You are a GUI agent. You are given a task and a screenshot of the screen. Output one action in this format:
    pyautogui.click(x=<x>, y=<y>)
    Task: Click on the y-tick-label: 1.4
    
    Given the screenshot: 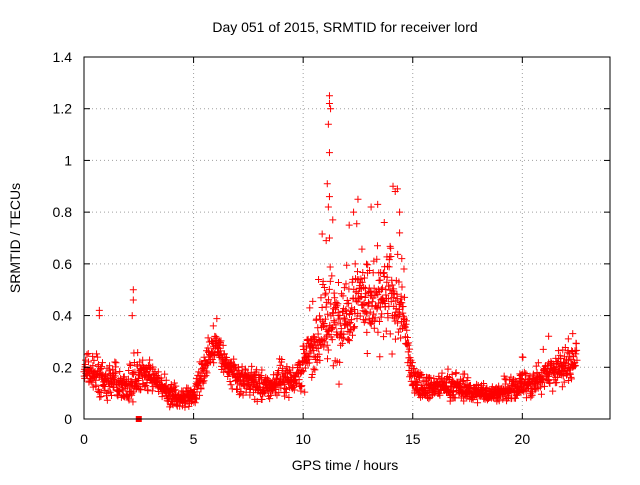 What is the action you would take?
    pyautogui.click(x=63, y=57)
    